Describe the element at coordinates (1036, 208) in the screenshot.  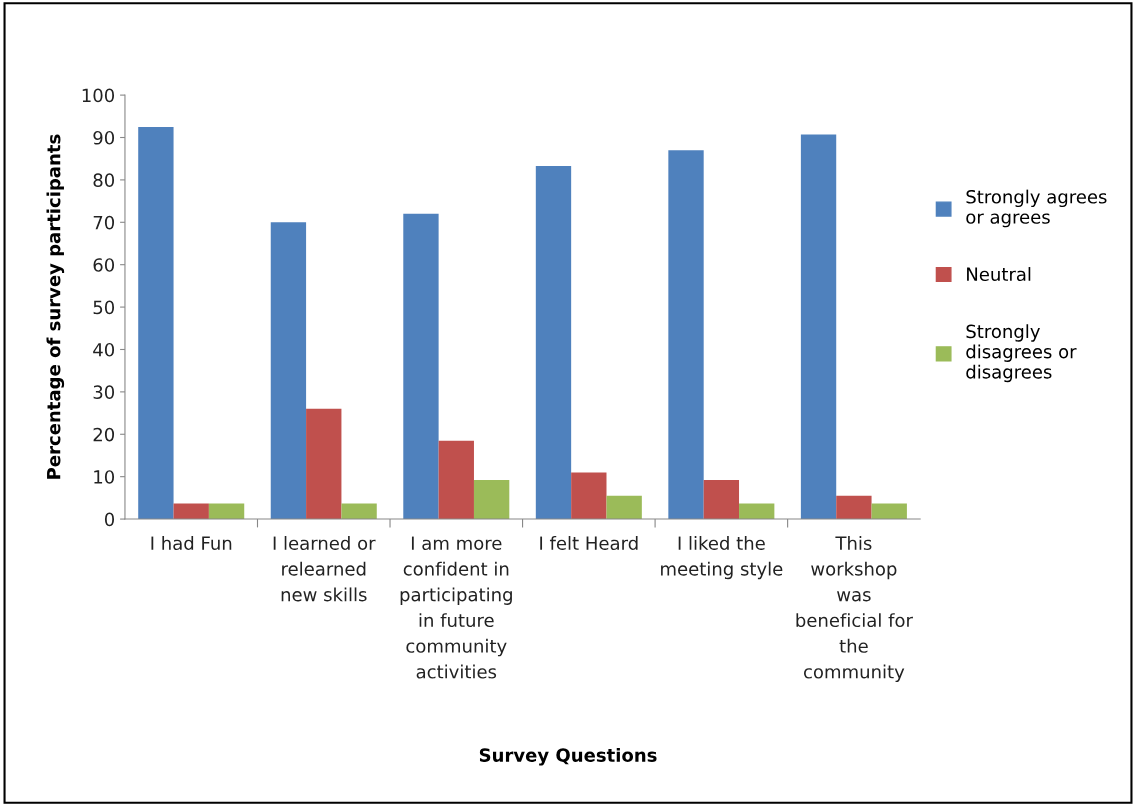
I see `legend-label: Strongly agrees or agrees` at that location.